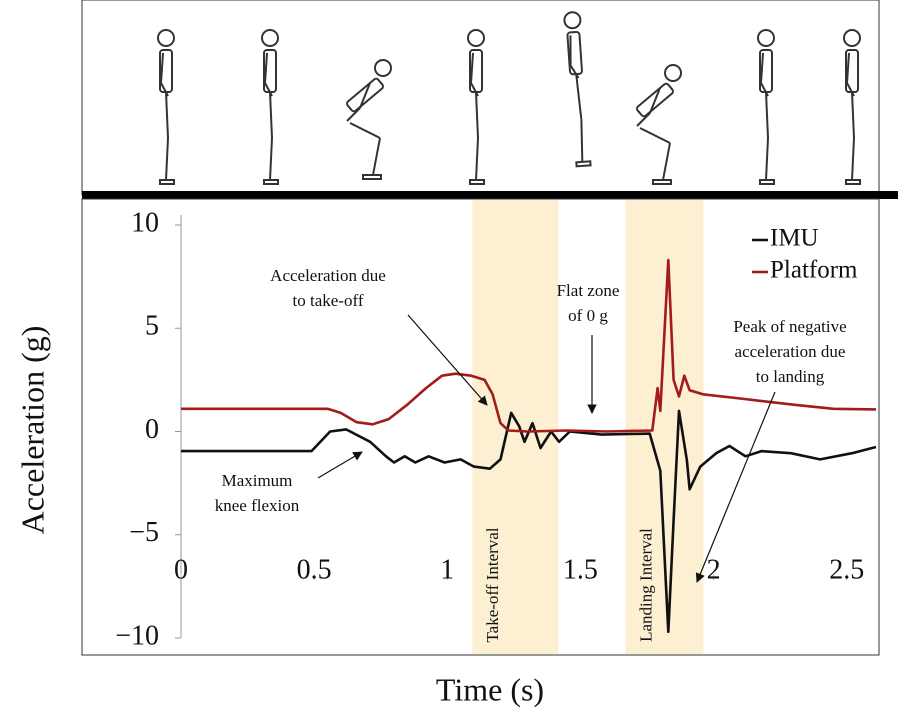 This screenshot has width=898, height=711. What do you see at coordinates (145, 222) in the screenshot?
I see `y-tick-label: 10` at bounding box center [145, 222].